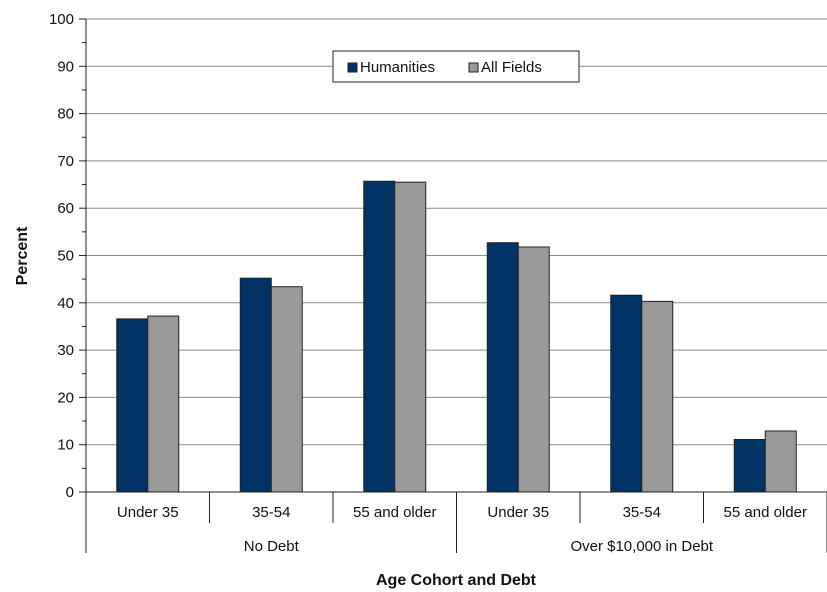  Describe the element at coordinates (65, 161) in the screenshot. I see `y-tick-label: 70` at that location.